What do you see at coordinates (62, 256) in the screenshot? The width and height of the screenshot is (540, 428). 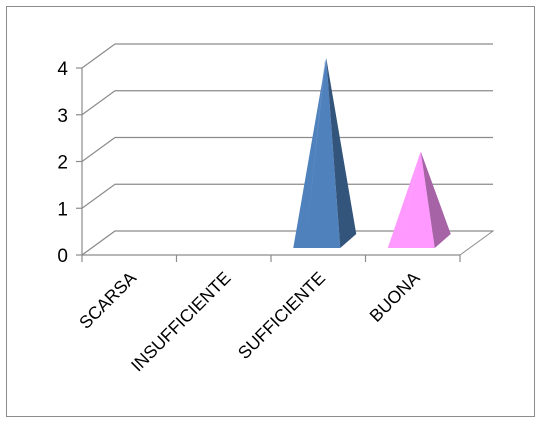 I see `y-tick-label: 0` at bounding box center [62, 256].